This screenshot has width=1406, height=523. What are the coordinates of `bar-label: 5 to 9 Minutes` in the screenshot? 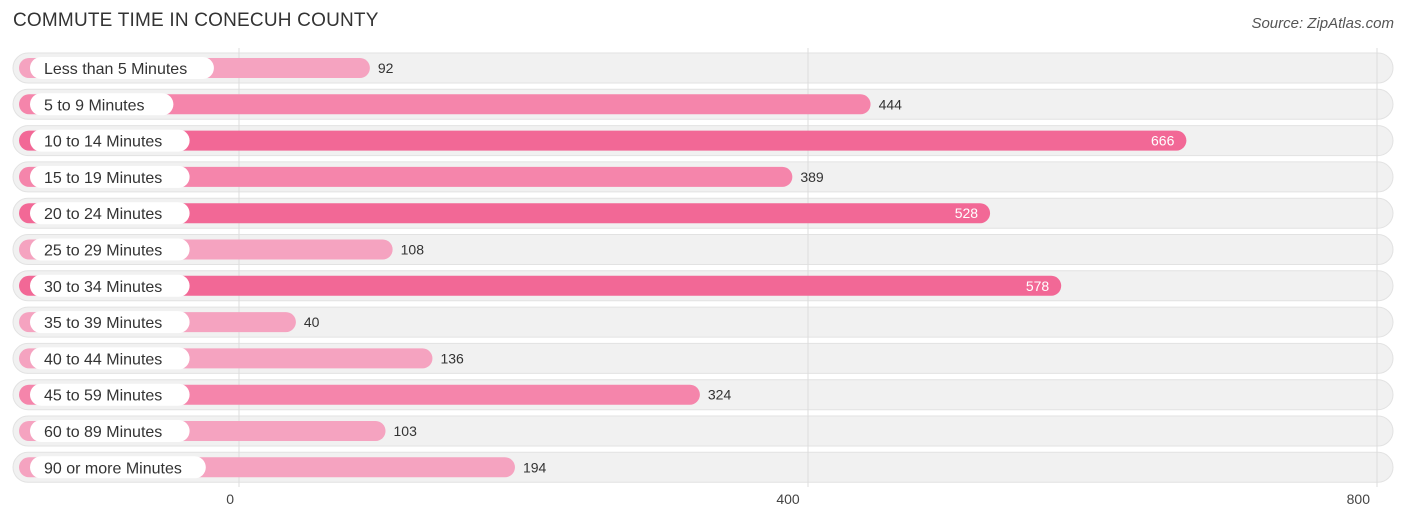 It's located at (94, 105).